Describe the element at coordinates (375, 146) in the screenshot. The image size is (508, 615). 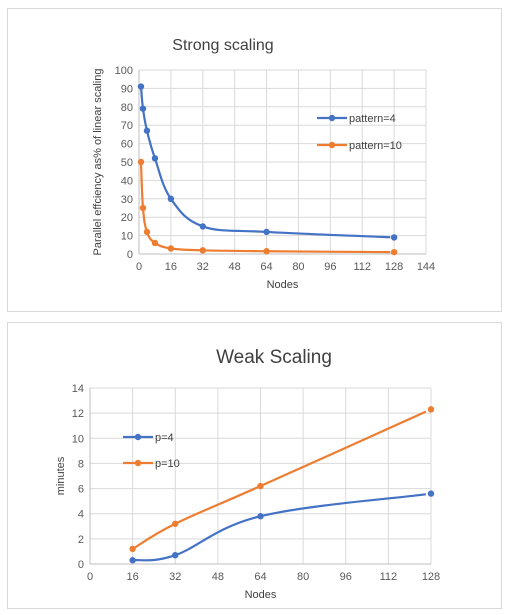
I see `legend-label-1: pattern=10` at that location.